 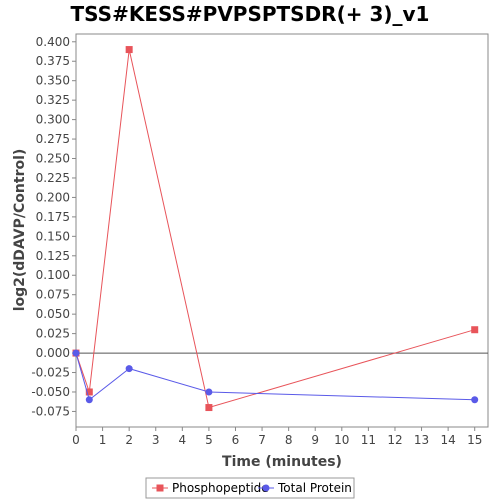 What do you see at coordinates (183, 440) in the screenshot?
I see `x-tick-label: 4` at bounding box center [183, 440].